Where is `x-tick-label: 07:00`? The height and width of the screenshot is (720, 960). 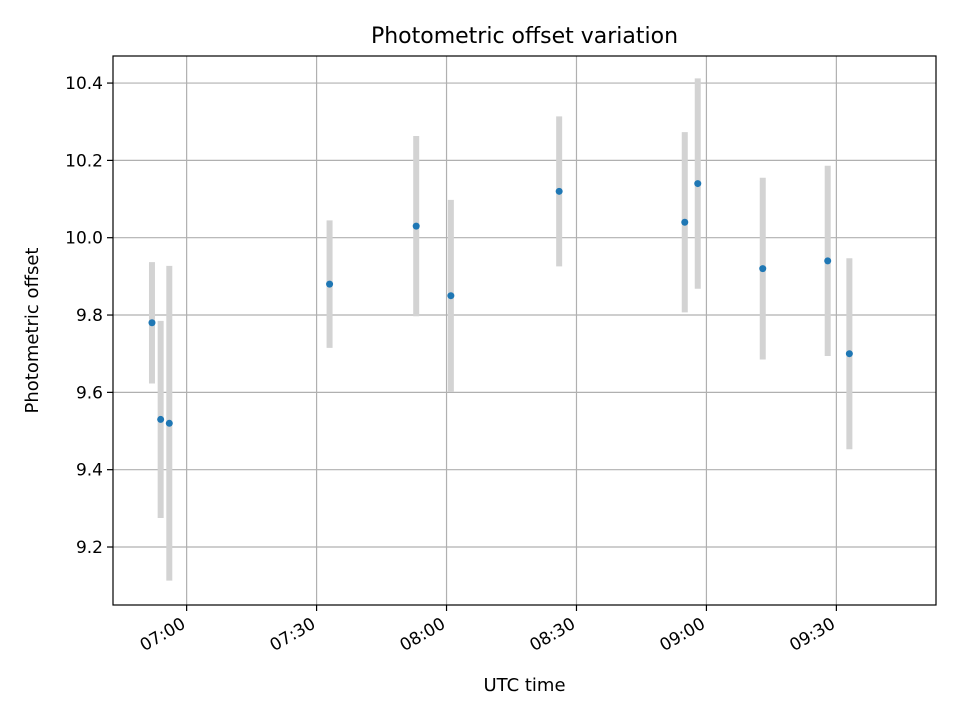
x-tick-label: 07:00 is located at coordinates (163, 635).